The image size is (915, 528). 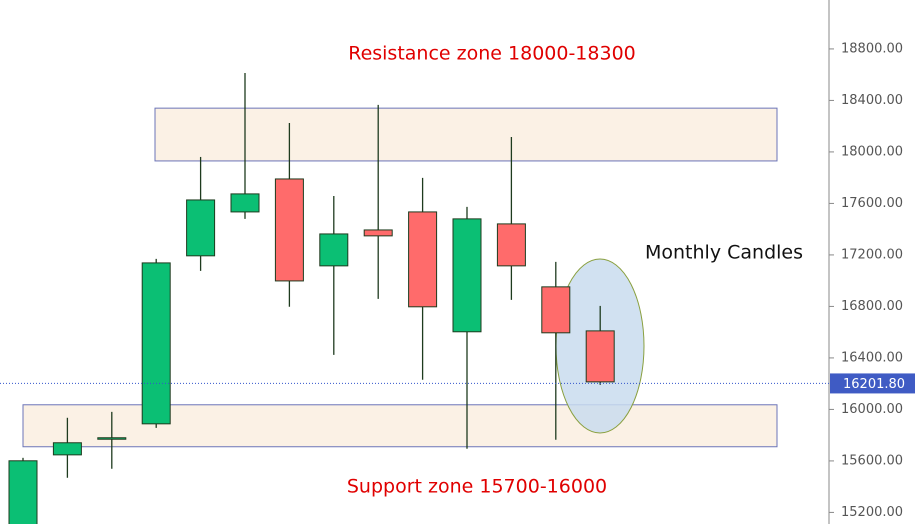 I want to click on y-tick-label: 16000.00, so click(x=872, y=409).